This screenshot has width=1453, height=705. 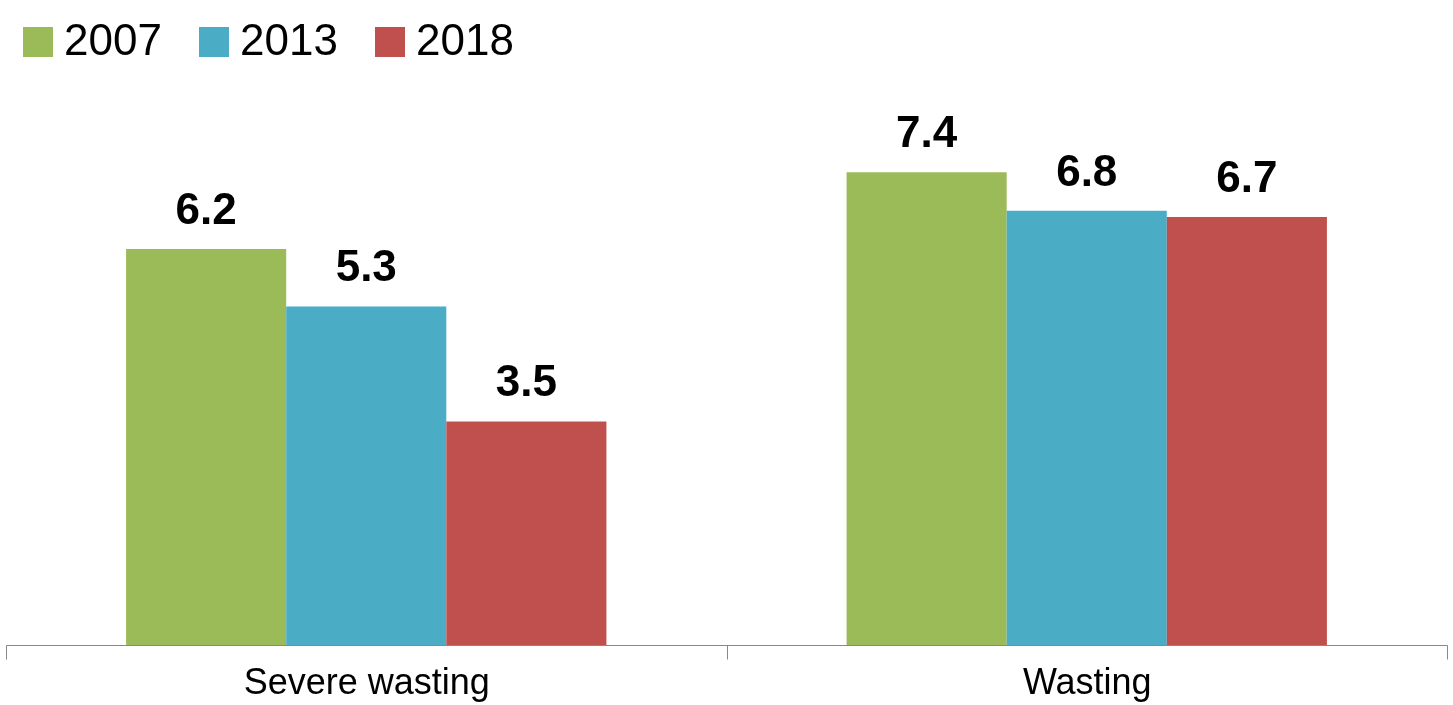 What do you see at coordinates (113, 39) in the screenshot?
I see `legend-label: 2007` at bounding box center [113, 39].